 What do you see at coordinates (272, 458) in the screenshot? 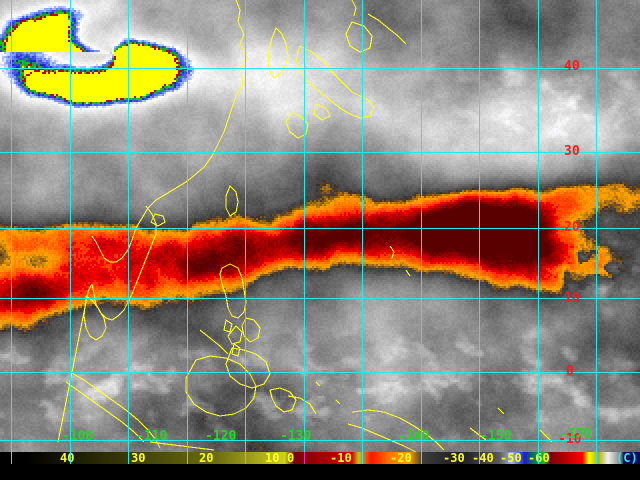
I see `colorbar-tick-3: 10` at bounding box center [272, 458].